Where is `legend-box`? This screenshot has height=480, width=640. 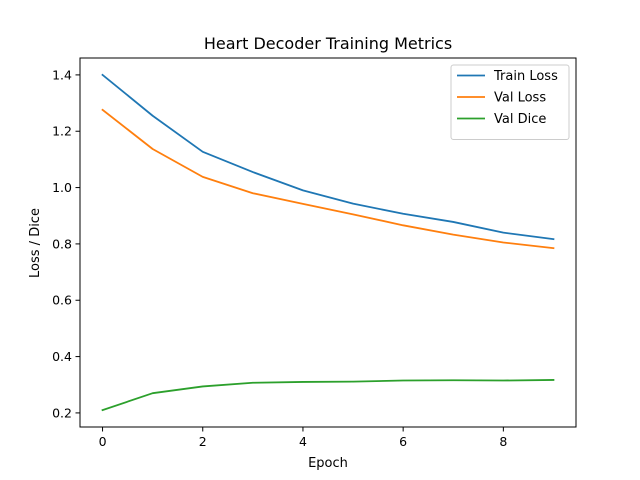 legend-box is located at coordinates (510, 102).